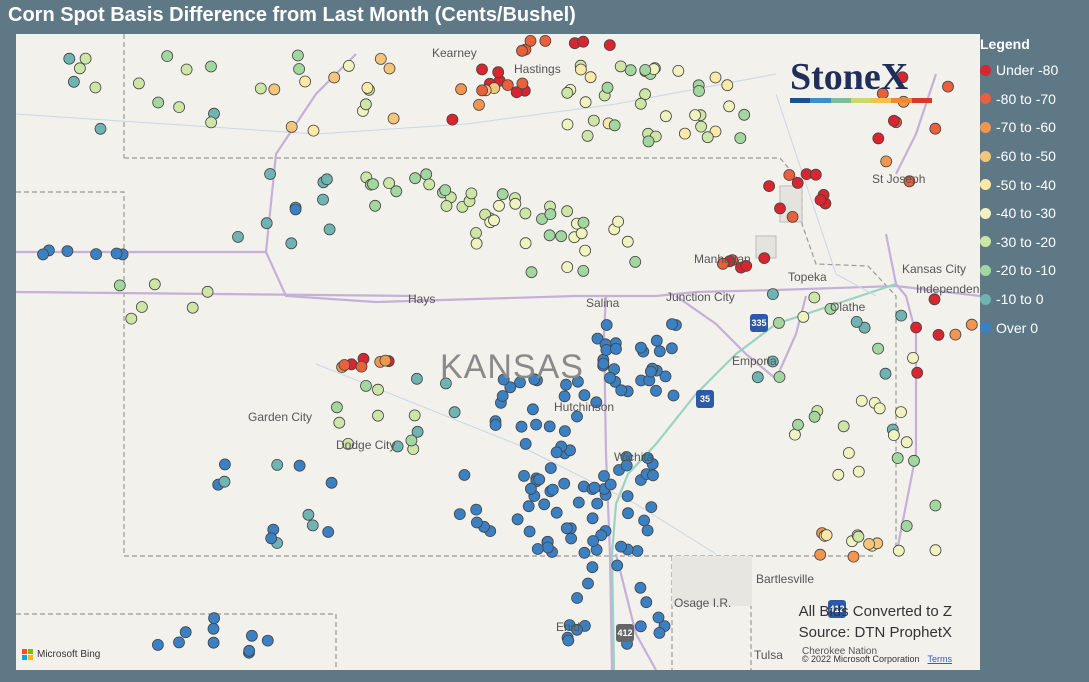 The height and width of the screenshot is (682, 1089). I want to click on legend-item: -10 to 0, so click(1034, 299).